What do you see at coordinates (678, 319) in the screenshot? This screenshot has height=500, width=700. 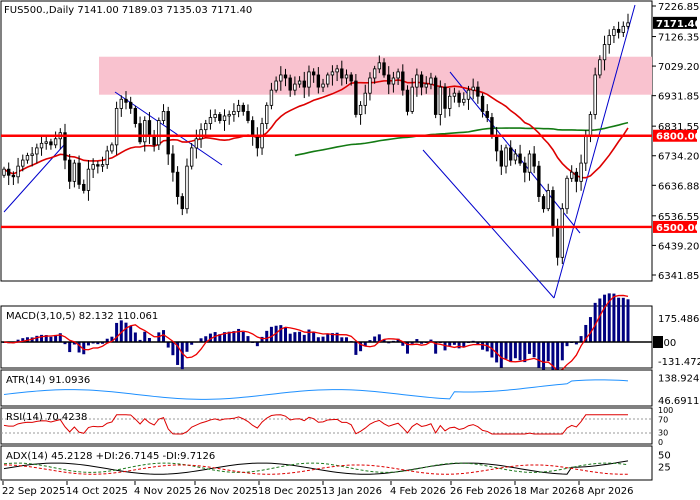 I see `macd-tick-label: 175.486` at bounding box center [678, 319].